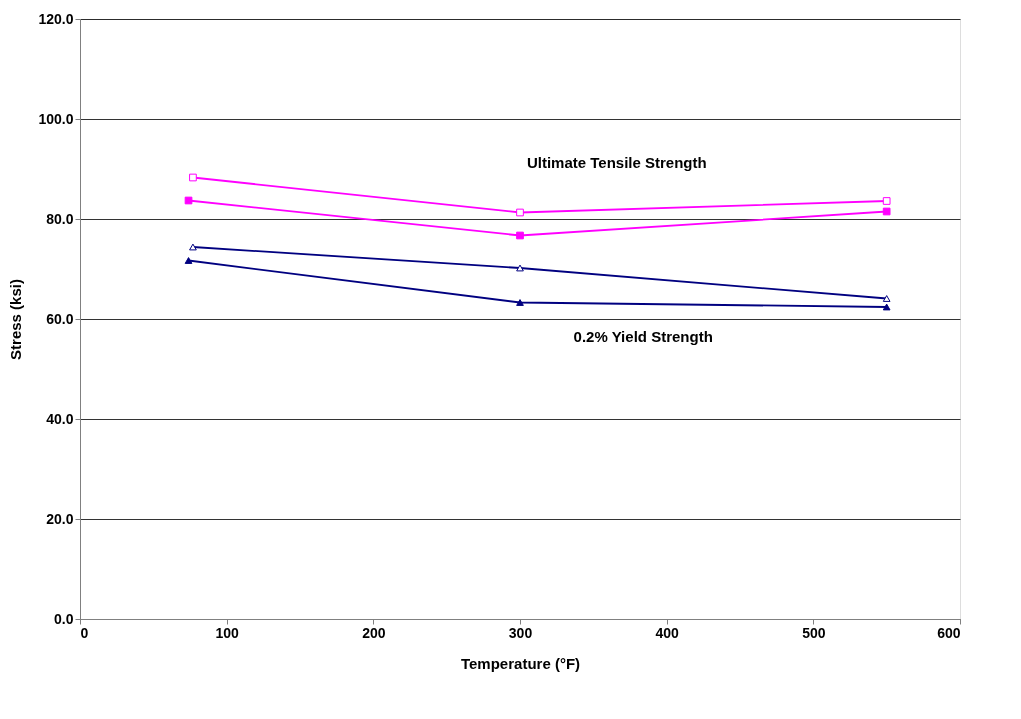 Image resolution: width=1021 pixels, height=719 pixels. I want to click on x-axis-title: Temperature (°F), so click(520, 663).